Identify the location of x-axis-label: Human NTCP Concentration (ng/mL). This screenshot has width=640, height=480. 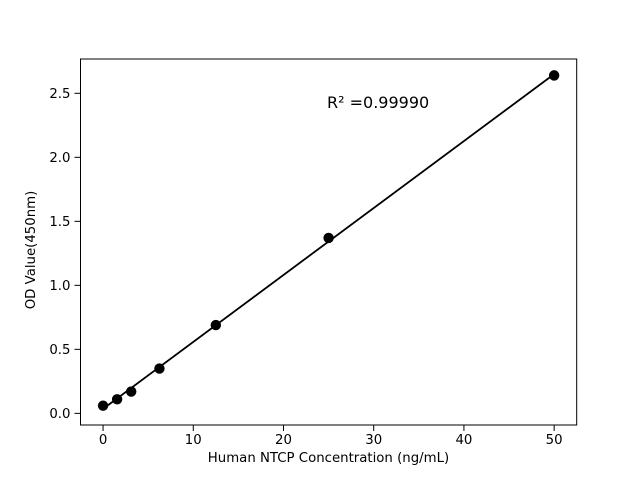
(328, 458).